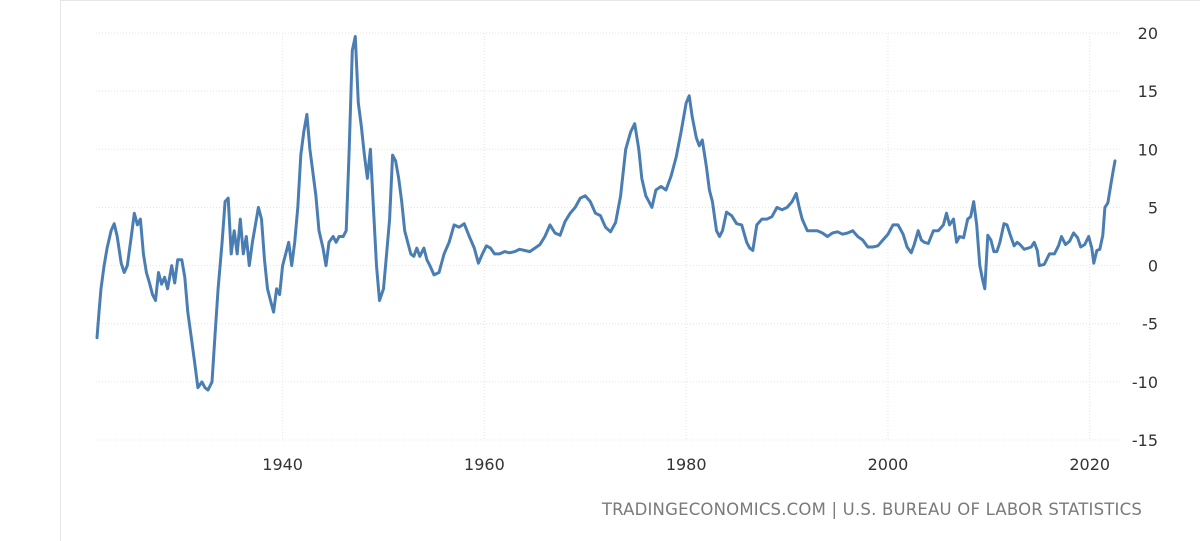 The image size is (1200, 541). What do you see at coordinates (1150, 324) in the screenshot?
I see `y-tick-label--5: -5` at bounding box center [1150, 324].